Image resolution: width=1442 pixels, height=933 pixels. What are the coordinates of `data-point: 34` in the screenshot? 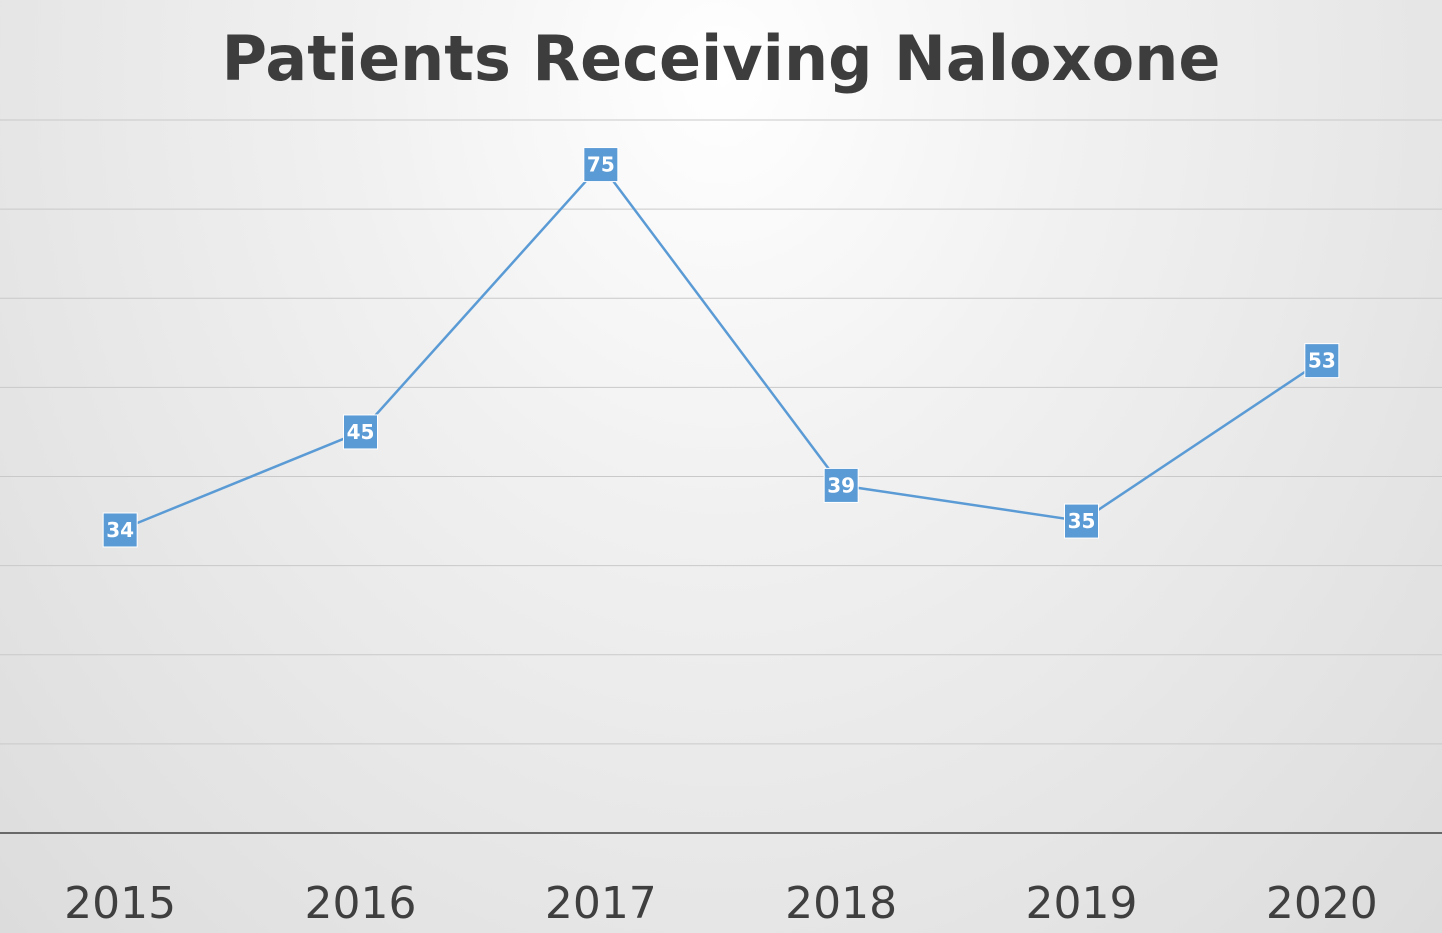 It's located at (120, 530).